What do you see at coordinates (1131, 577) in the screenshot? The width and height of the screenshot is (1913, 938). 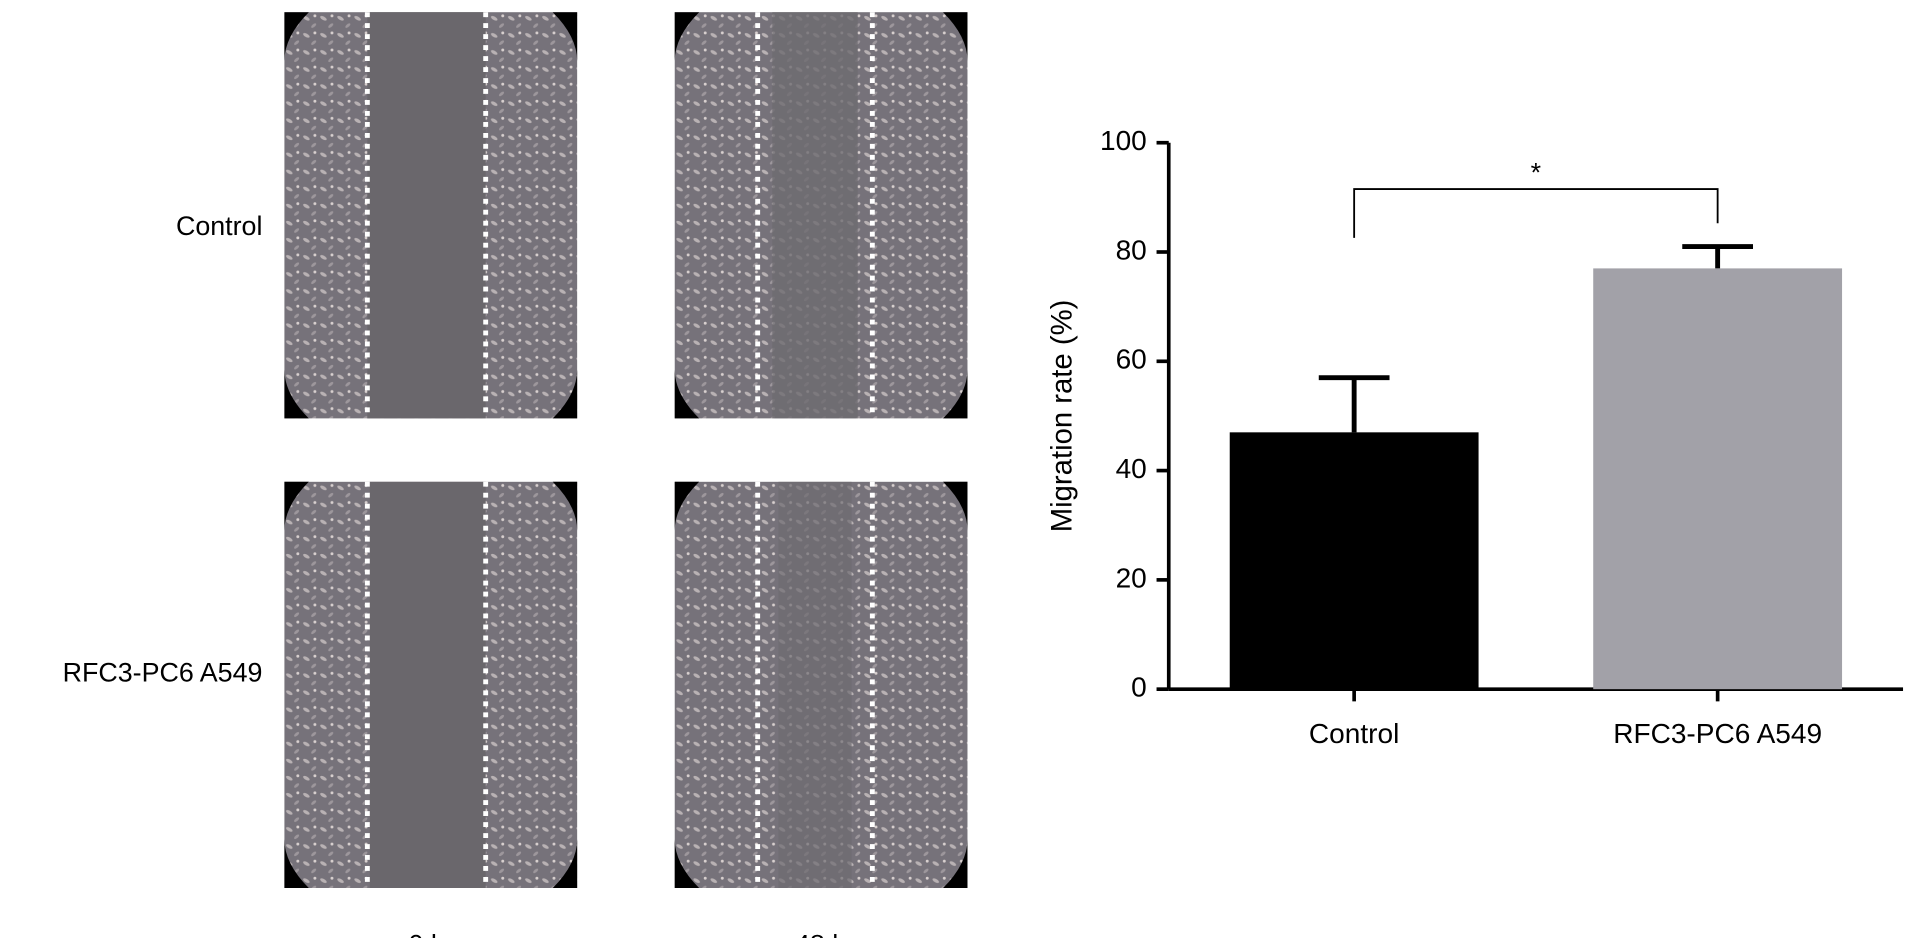 I see `y-tick-label: 20` at bounding box center [1131, 577].